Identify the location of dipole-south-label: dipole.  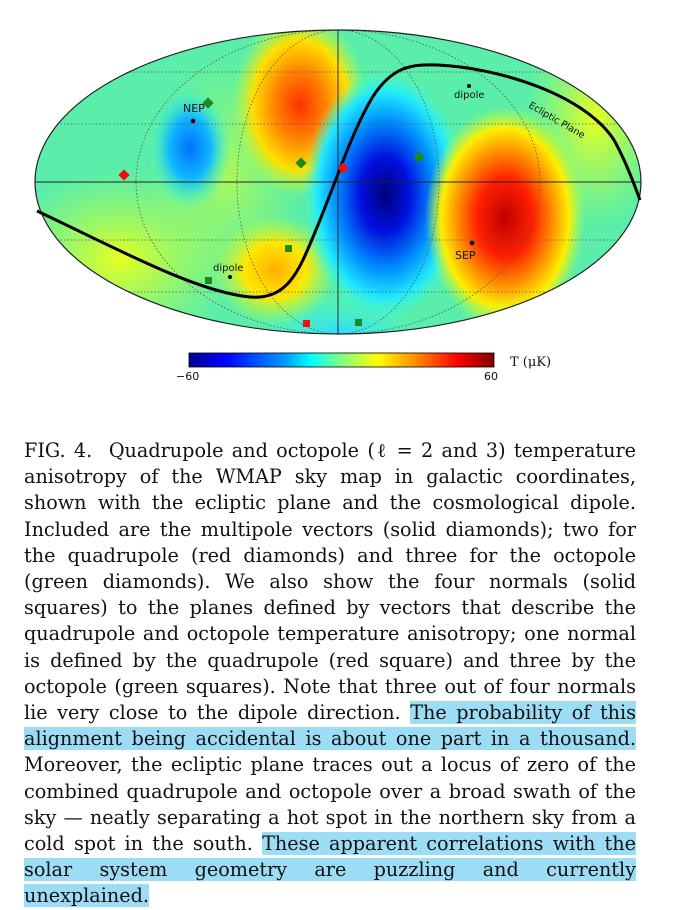
(228, 268).